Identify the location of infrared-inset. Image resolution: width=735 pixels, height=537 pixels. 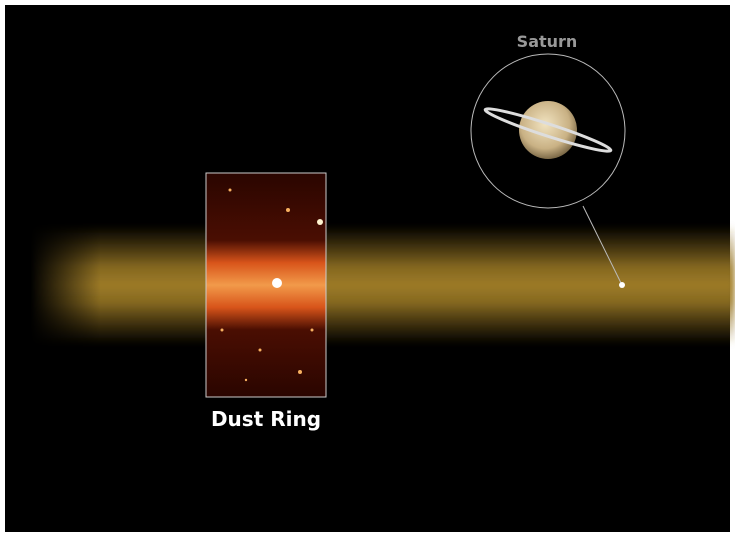
(266, 285).